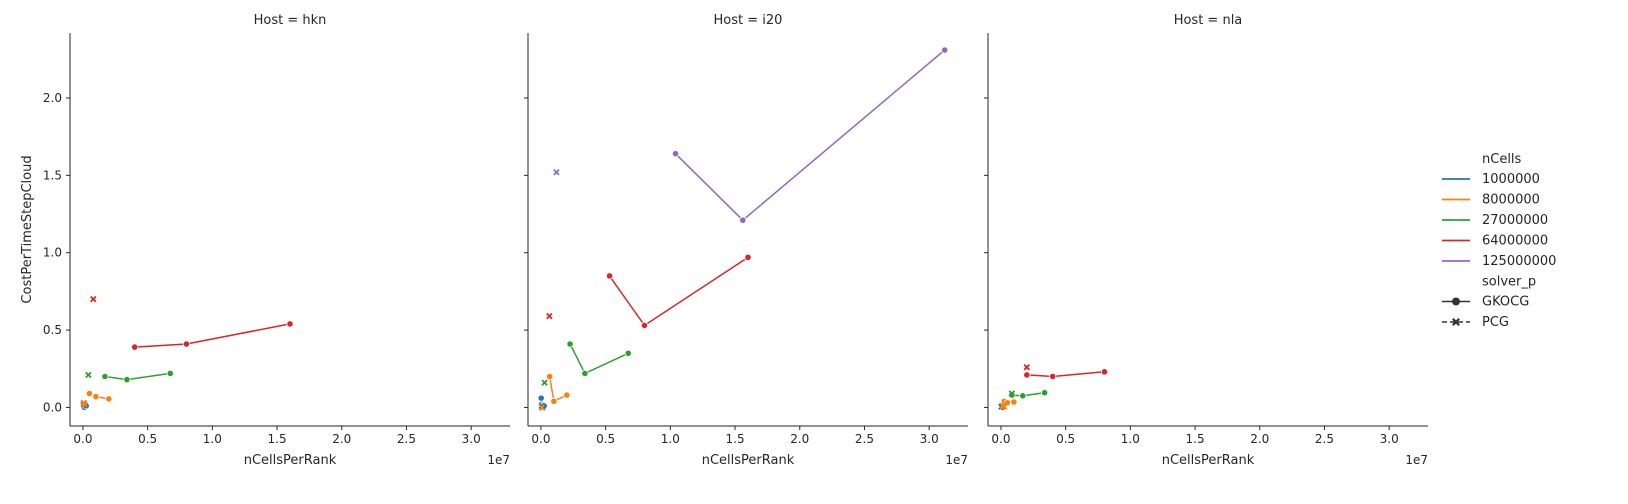 Image resolution: width=1628 pixels, height=504 pixels. I want to click on legend-style-title: solver_p, so click(1509, 282).